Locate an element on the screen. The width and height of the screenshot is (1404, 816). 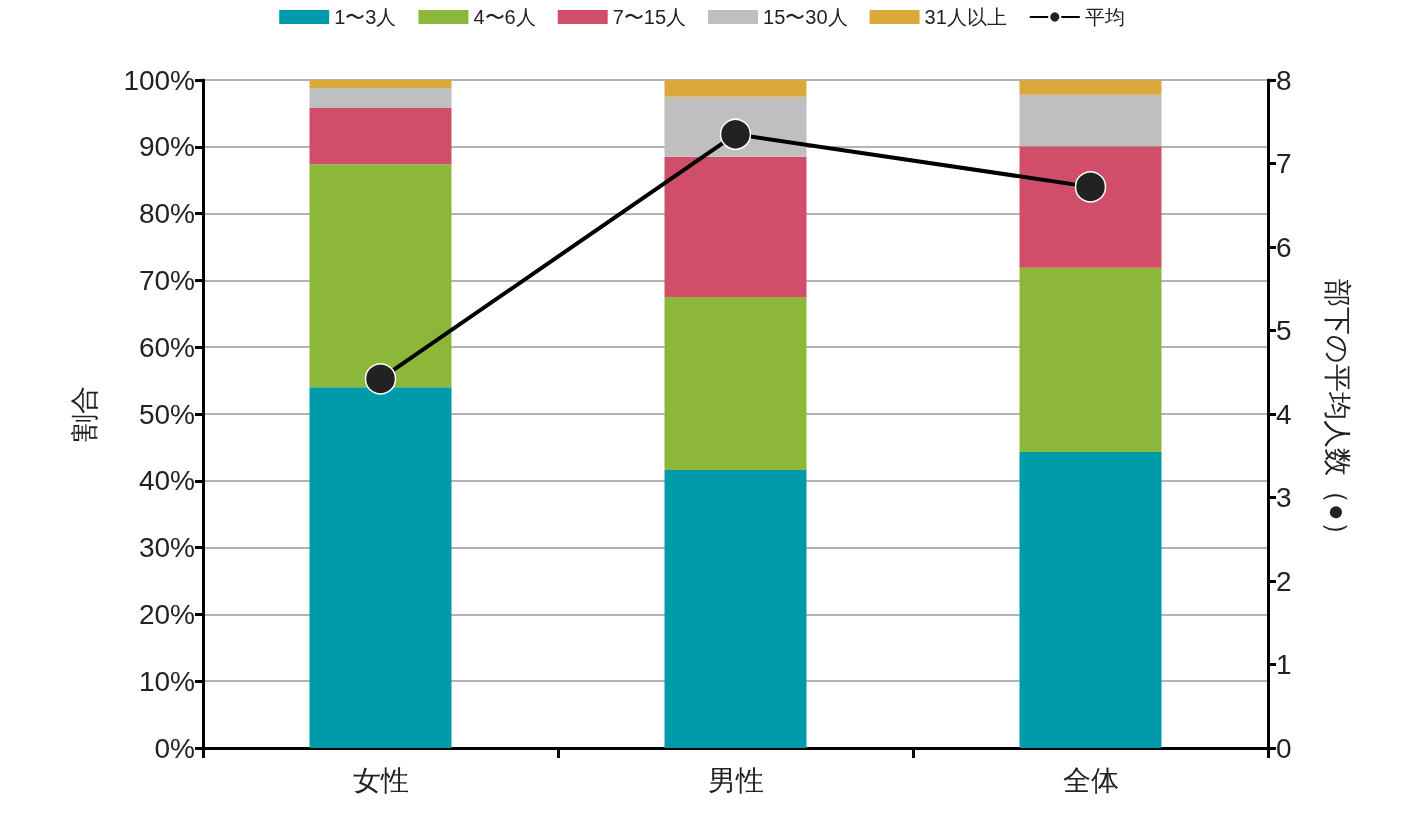
y-tick-label: 90% is located at coordinates (166, 147).